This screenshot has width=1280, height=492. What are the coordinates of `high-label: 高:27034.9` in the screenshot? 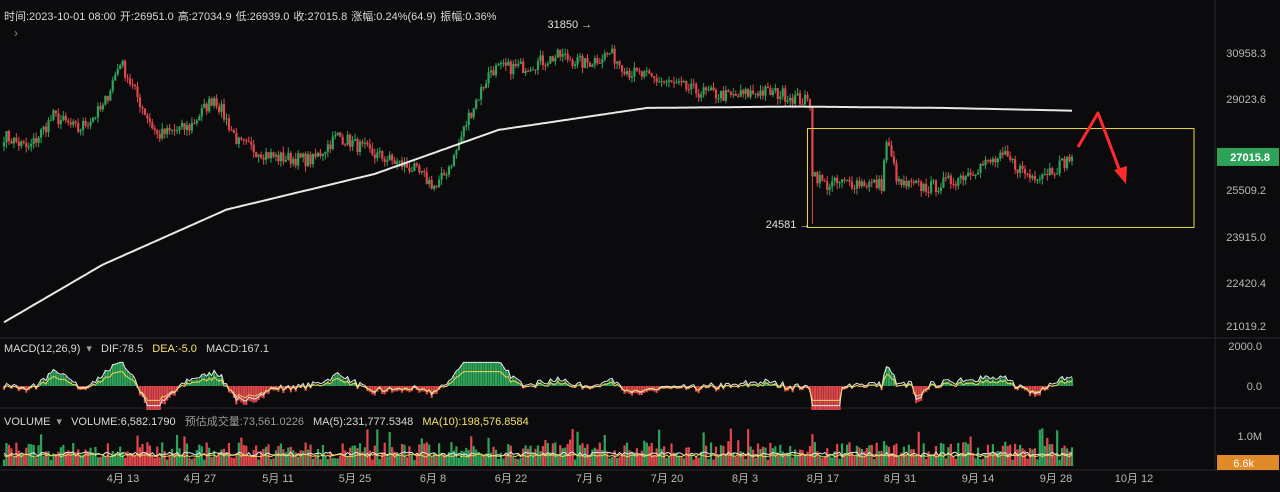 It's located at (204, 17).